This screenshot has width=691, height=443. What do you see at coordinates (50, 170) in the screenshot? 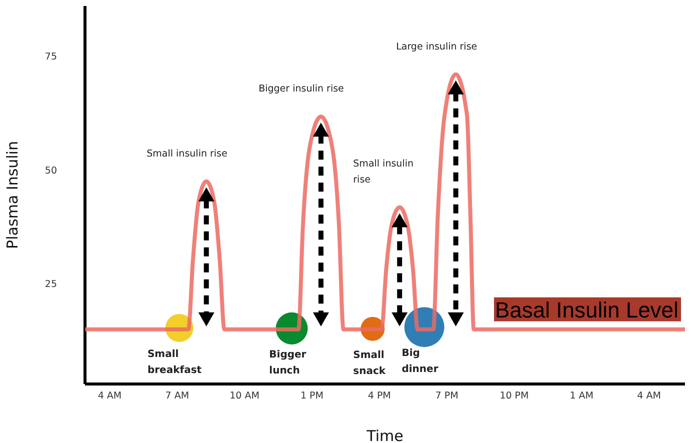
I see `y-tick-label: 50` at bounding box center [50, 170].